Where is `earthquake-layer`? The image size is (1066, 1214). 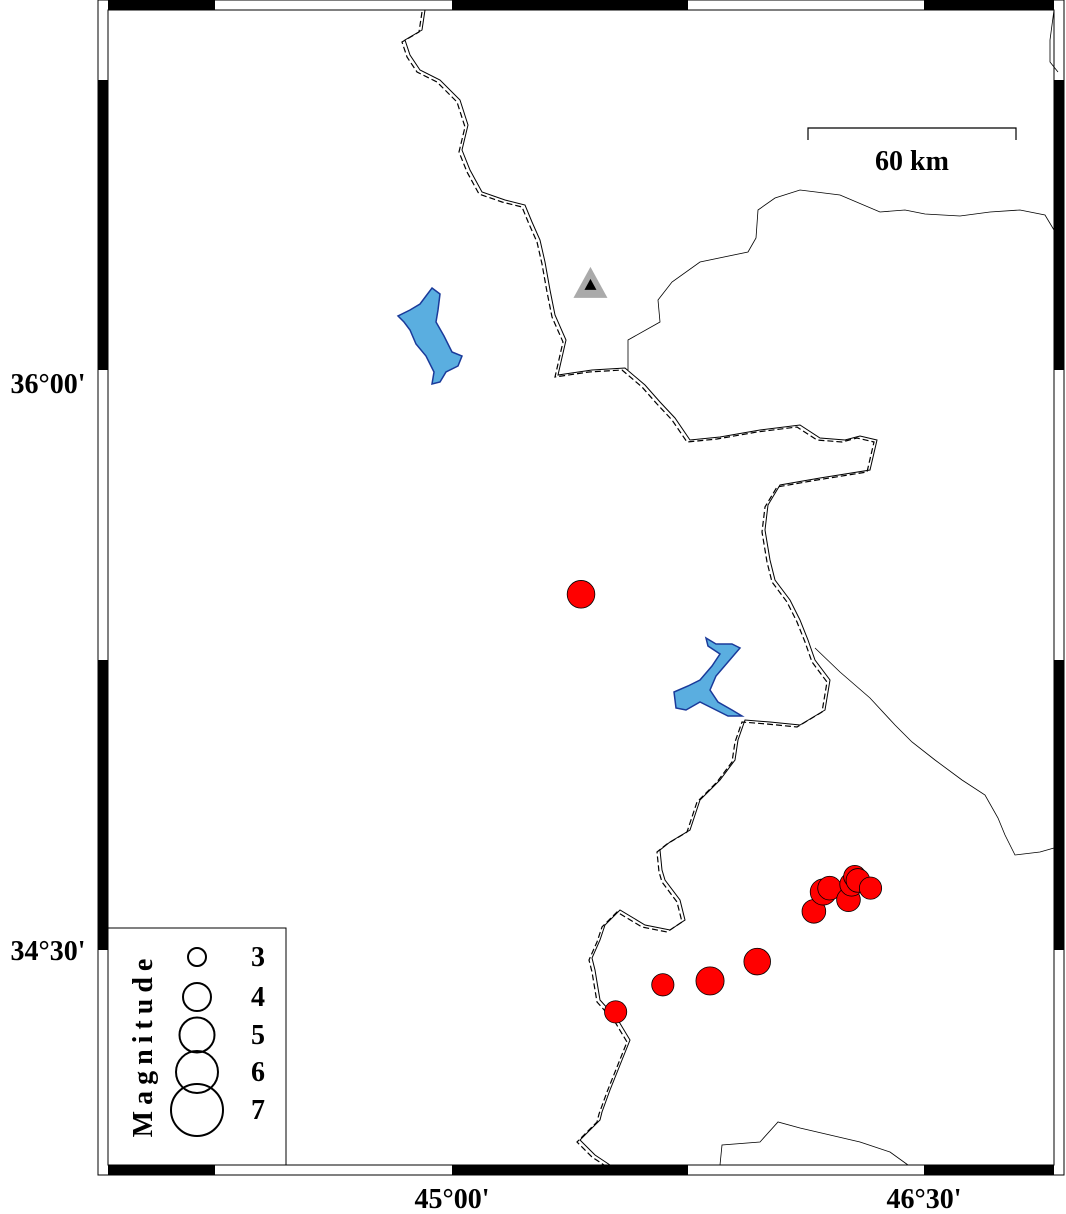 earthquake-layer is located at coordinates (724, 802).